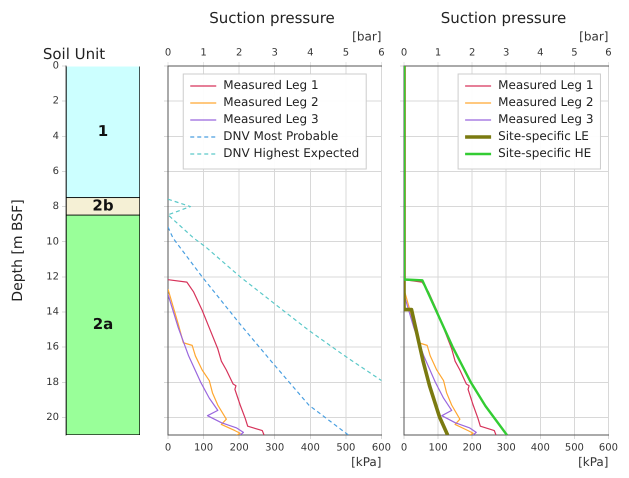  I want to click on y-tick-label: 8, so click(55, 206).